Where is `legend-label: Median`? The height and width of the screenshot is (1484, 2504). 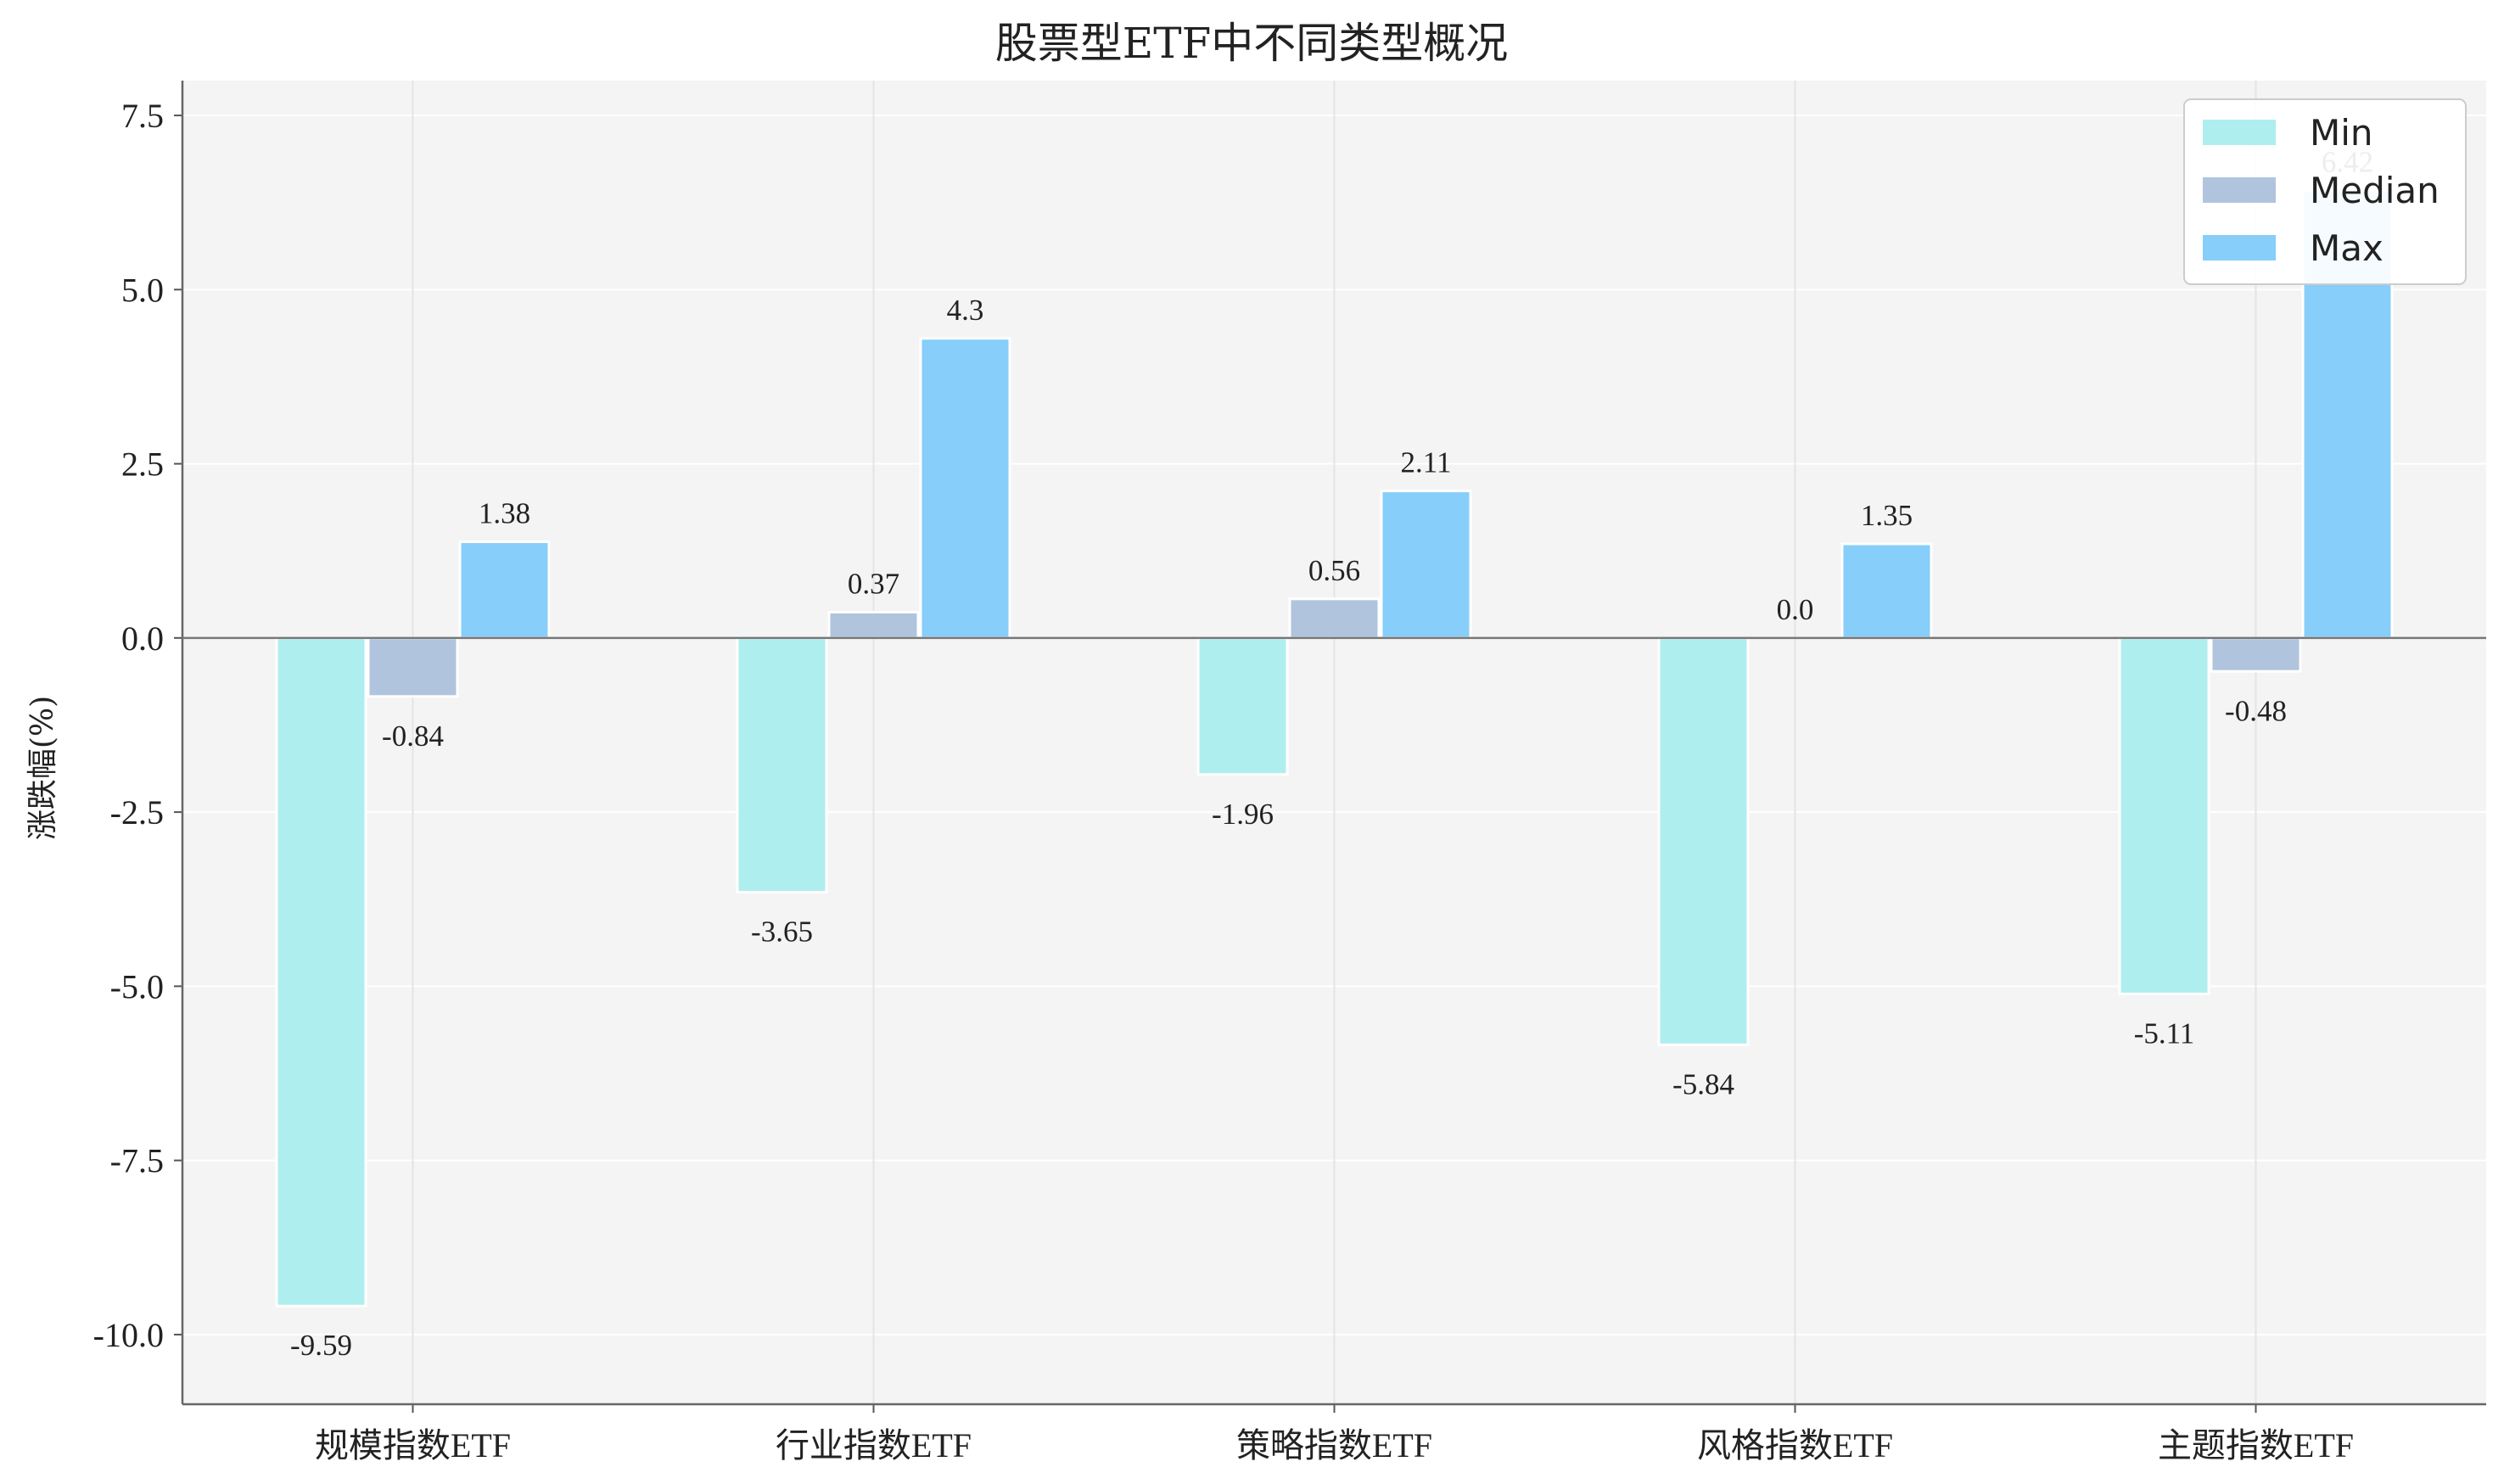 legend-label: Median is located at coordinates (2375, 190).